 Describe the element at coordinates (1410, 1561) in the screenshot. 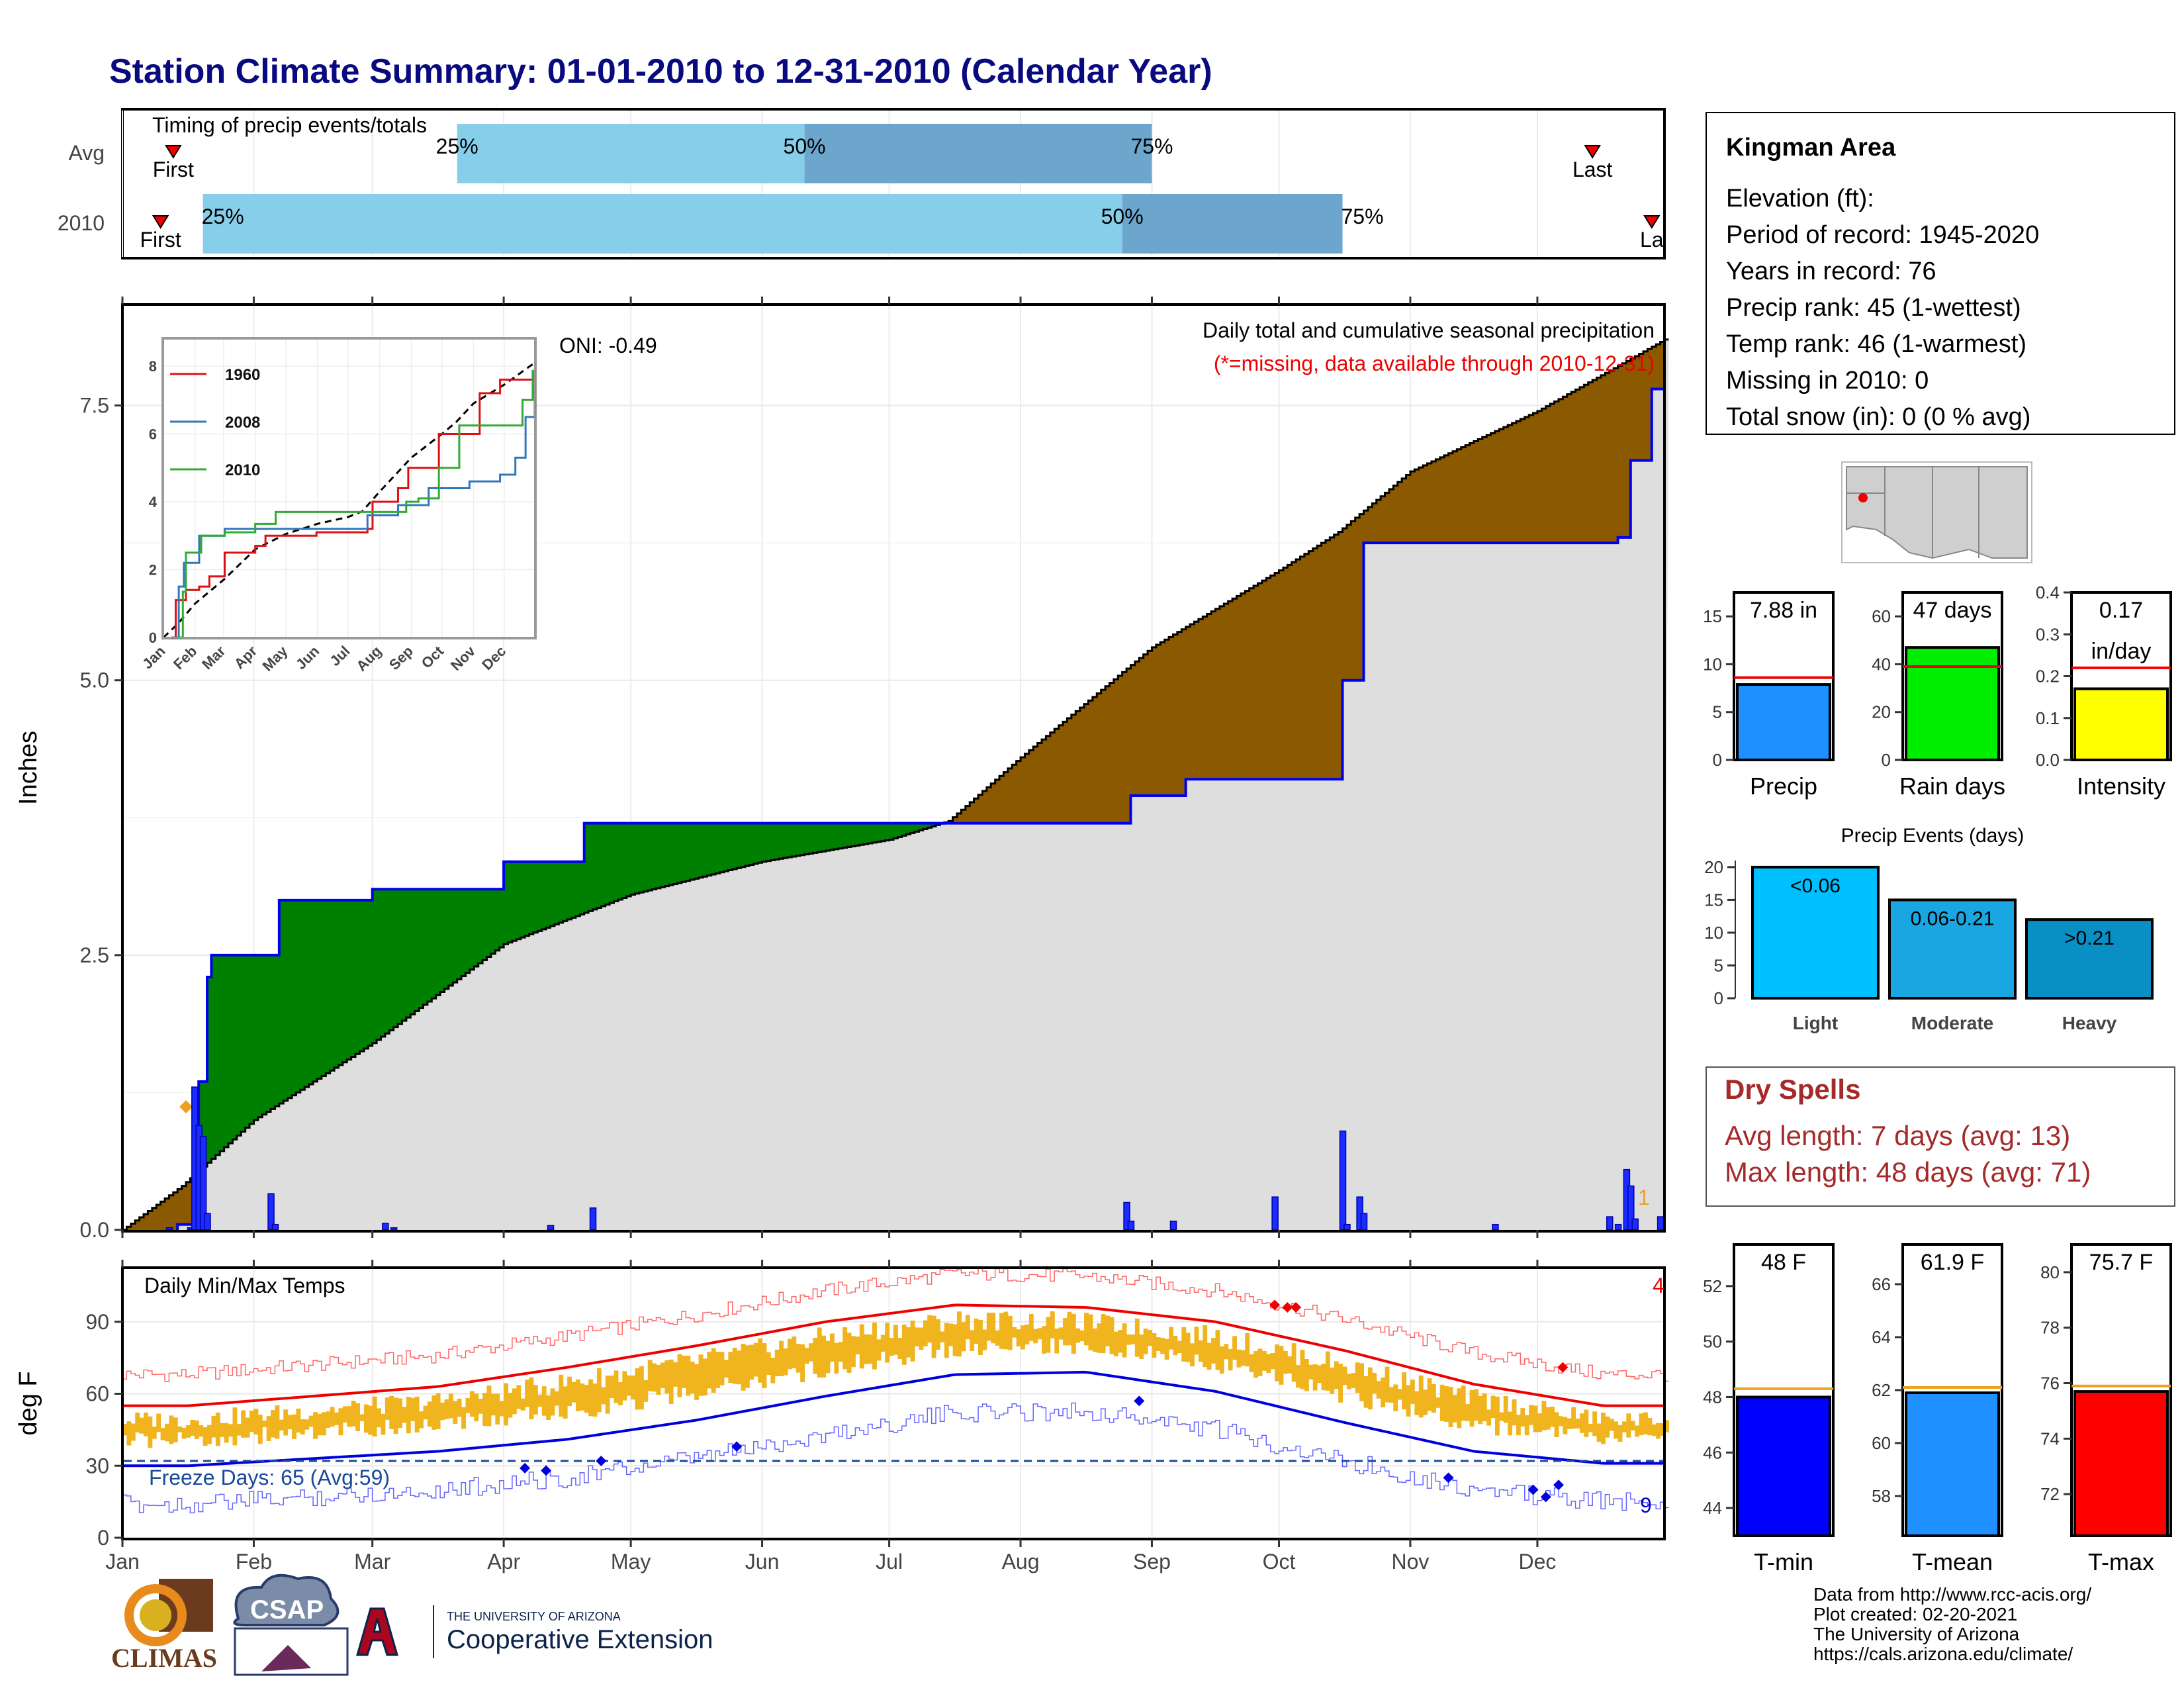

I see `month-tick-label: Nov` at that location.